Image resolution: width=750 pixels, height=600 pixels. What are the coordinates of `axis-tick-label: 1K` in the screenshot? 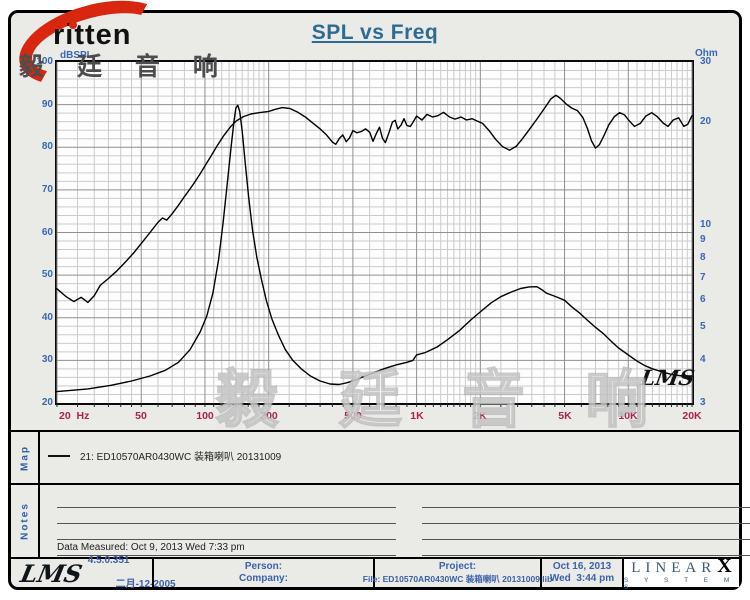 It's located at (417, 416).